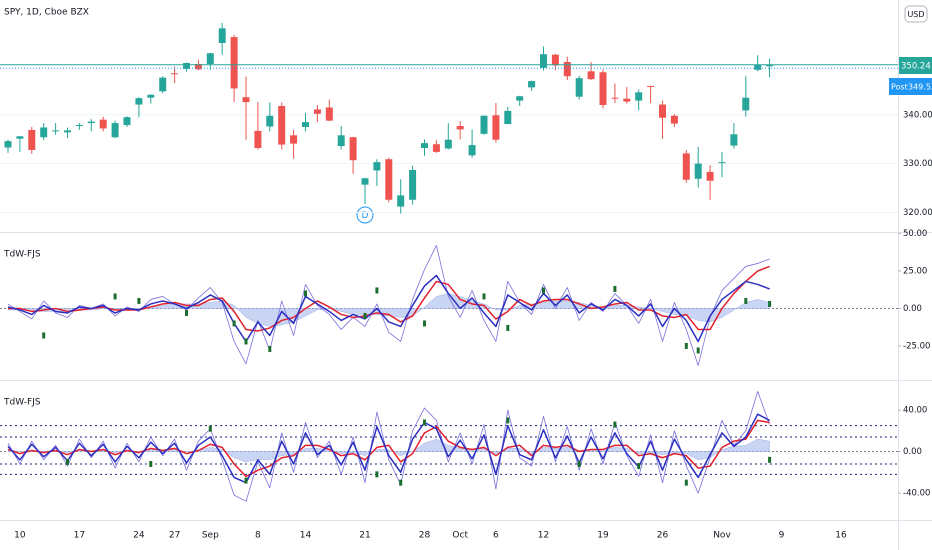  I want to click on post-price-box, so click(910, 86).